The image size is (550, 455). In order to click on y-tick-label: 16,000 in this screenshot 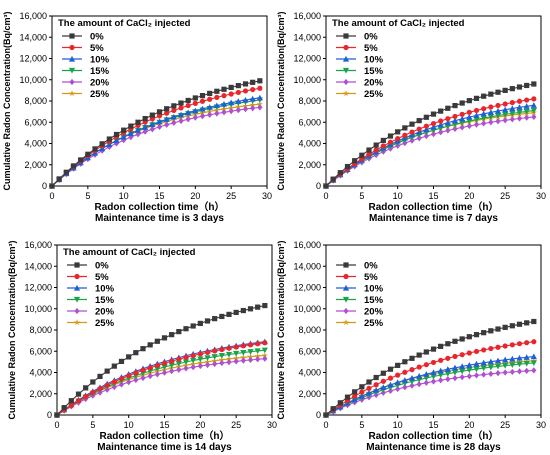, I will do `click(33, 16)`.